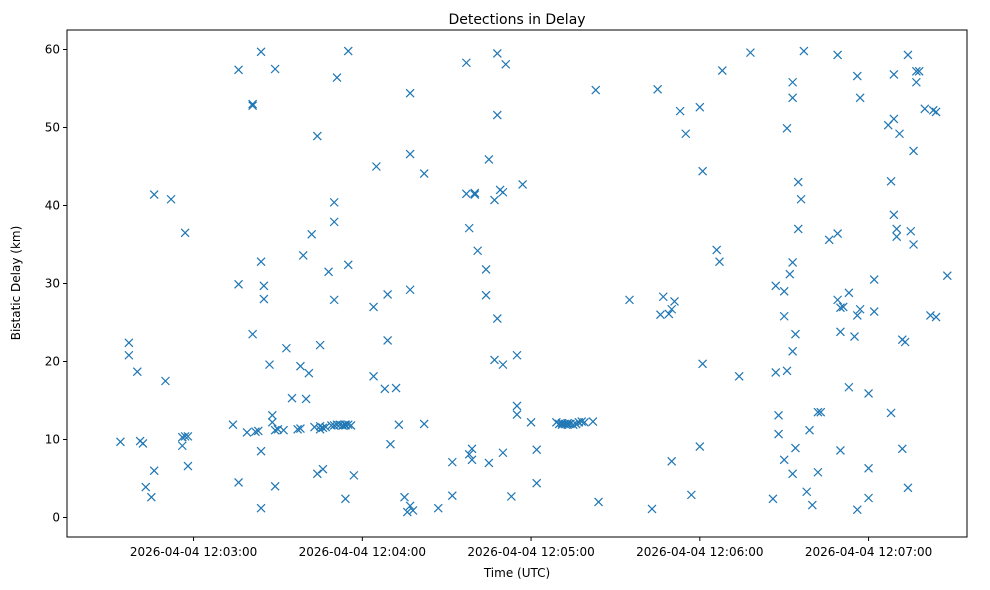 This screenshot has height=590, width=990. Describe the element at coordinates (868, 552) in the screenshot. I see `x-tick-label: 2026-04-04 12:07:00` at that location.